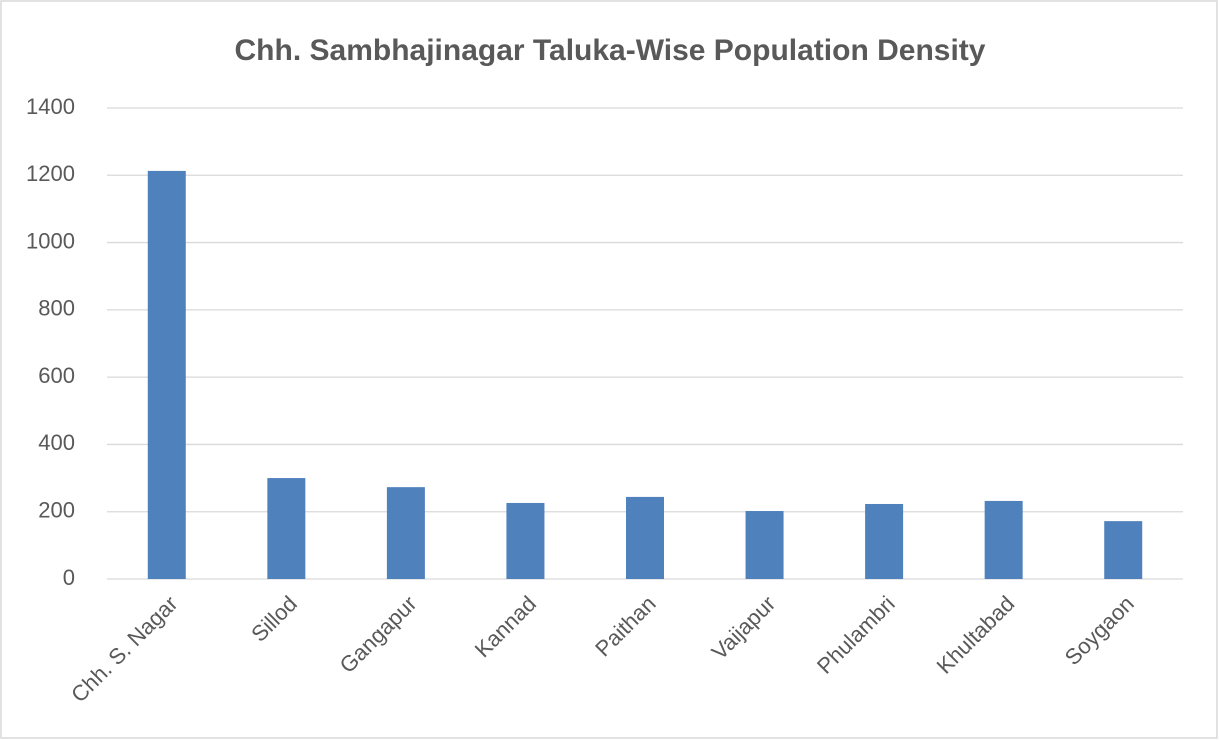  What do you see at coordinates (56, 308) in the screenshot?
I see `y-tick-label: 800` at bounding box center [56, 308].